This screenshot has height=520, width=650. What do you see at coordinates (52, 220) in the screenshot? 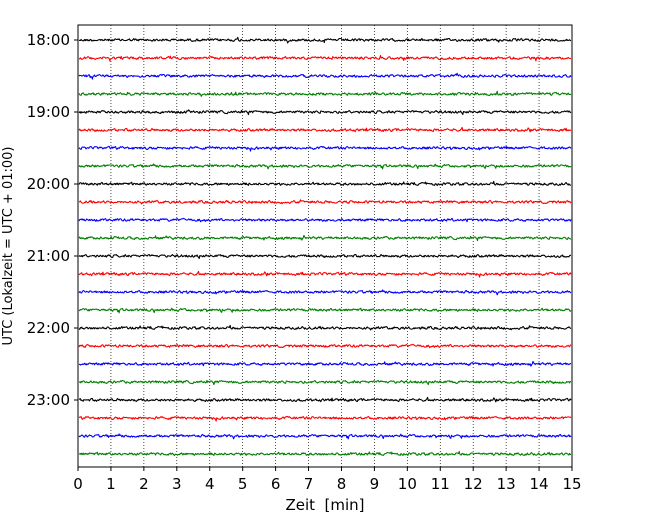
I see `y-axis: 18:00 19:00 20:00 21:00 22:00 23:00` at bounding box center [52, 220].